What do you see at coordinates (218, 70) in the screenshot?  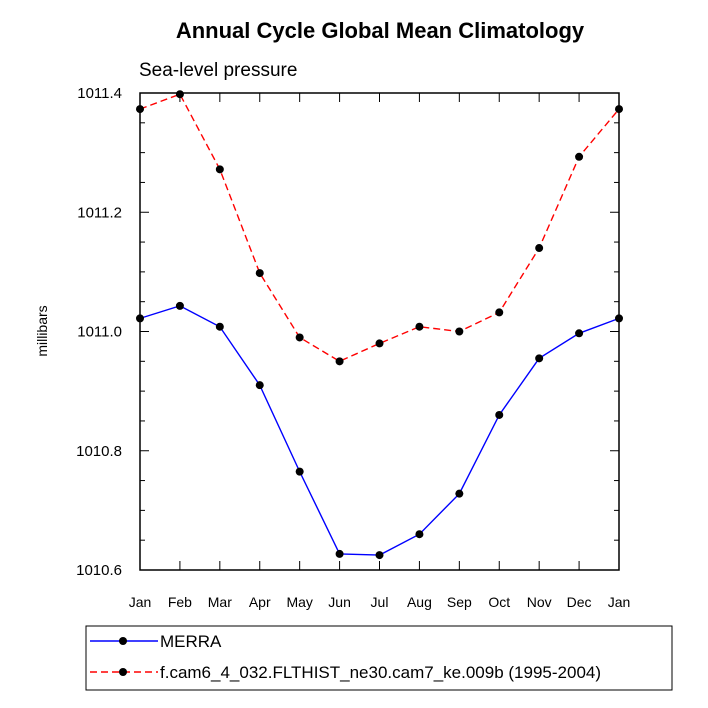 I see `chart-subtitle: Sea-level pressure` at bounding box center [218, 70].